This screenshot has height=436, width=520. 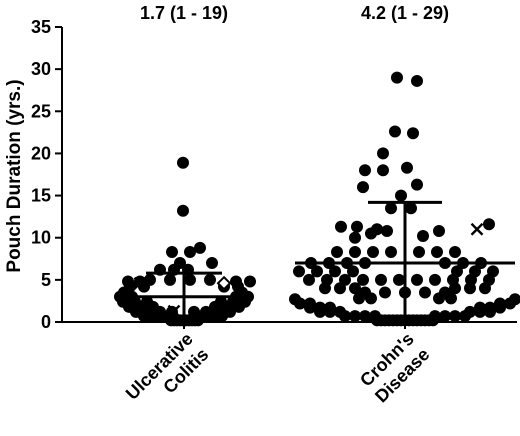 What do you see at coordinates (46, 280) in the screenshot?
I see `y-tick-label: 5` at bounding box center [46, 280].